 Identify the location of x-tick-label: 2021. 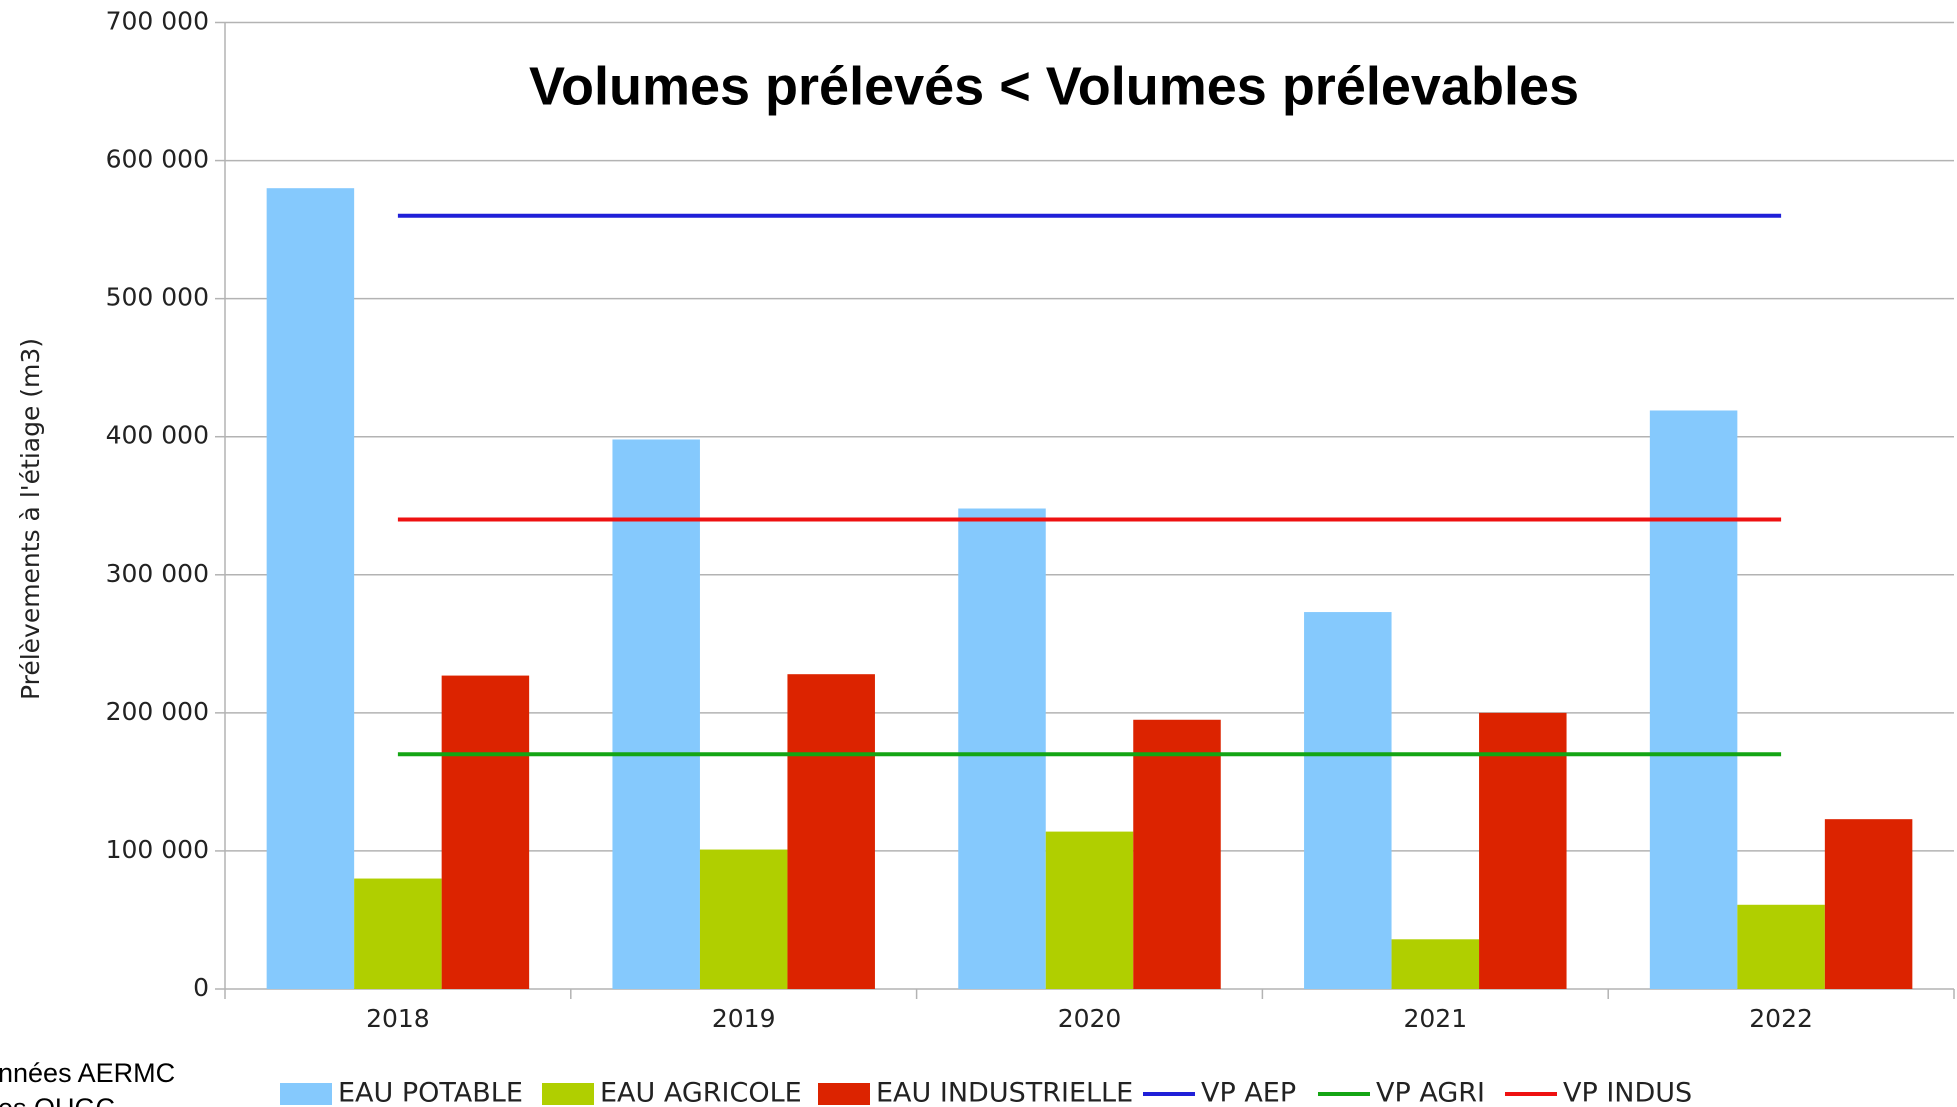
(1435, 1018).